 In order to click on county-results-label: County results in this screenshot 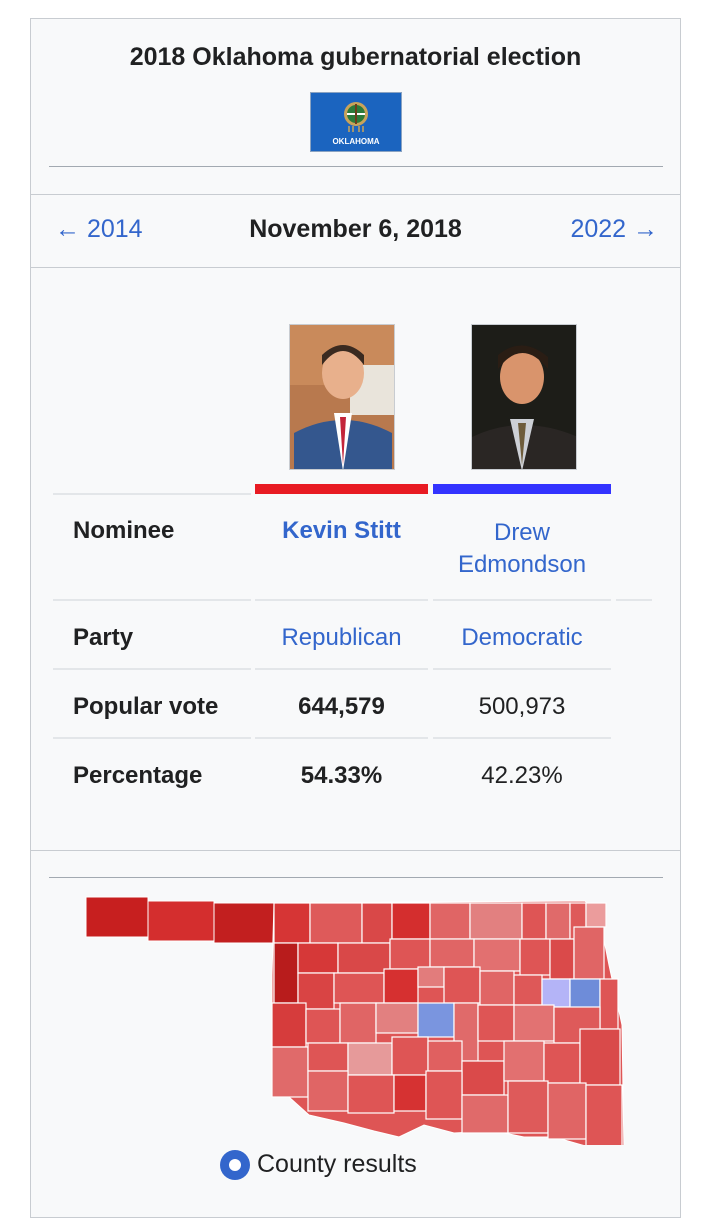, I will do `click(337, 1164)`.